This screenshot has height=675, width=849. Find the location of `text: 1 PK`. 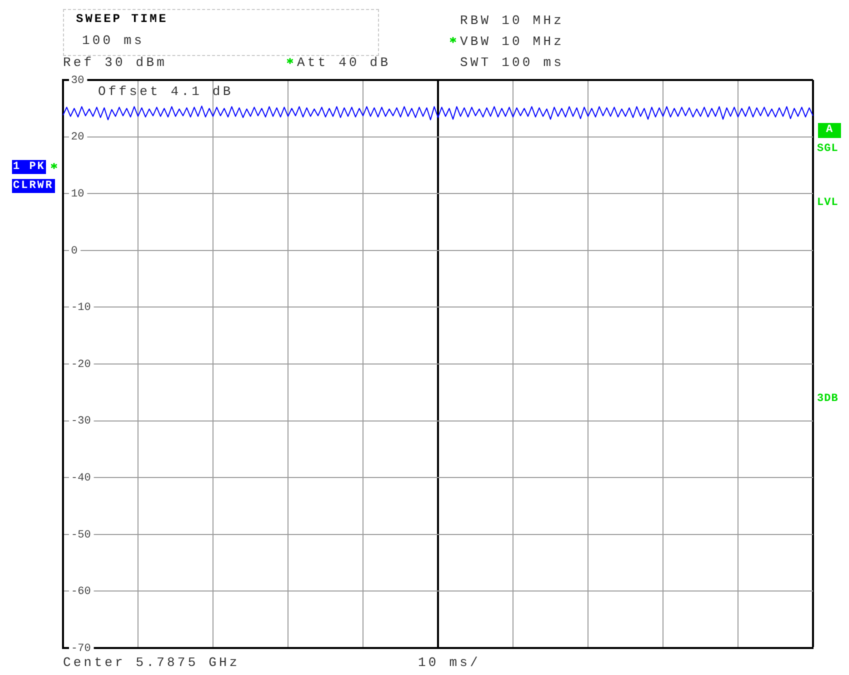

text: 1 PK is located at coordinates (29, 167).